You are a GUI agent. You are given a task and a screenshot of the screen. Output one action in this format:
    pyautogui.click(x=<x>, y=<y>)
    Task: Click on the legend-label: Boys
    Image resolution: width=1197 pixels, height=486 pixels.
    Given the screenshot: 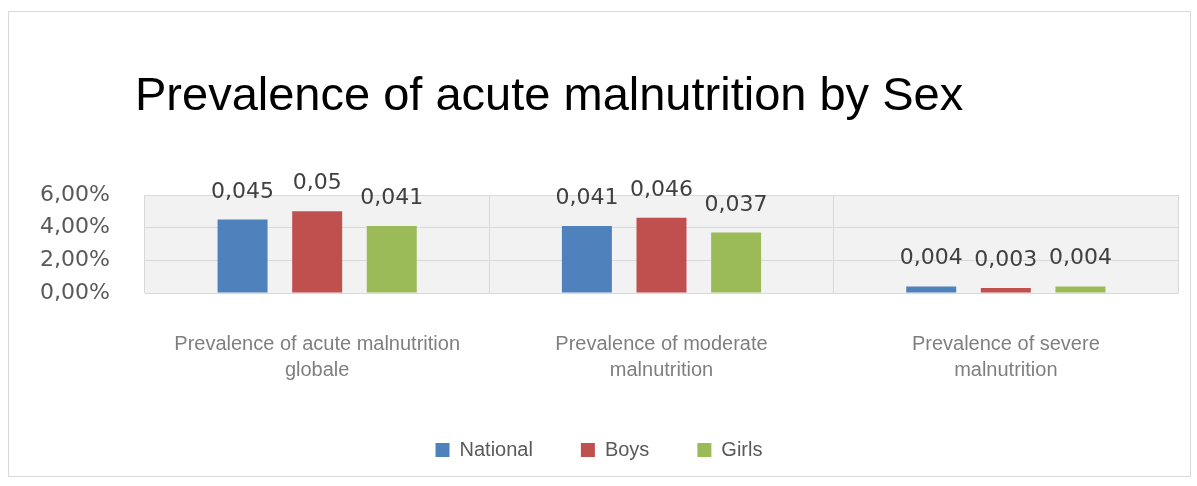 What is the action you would take?
    pyautogui.click(x=627, y=448)
    